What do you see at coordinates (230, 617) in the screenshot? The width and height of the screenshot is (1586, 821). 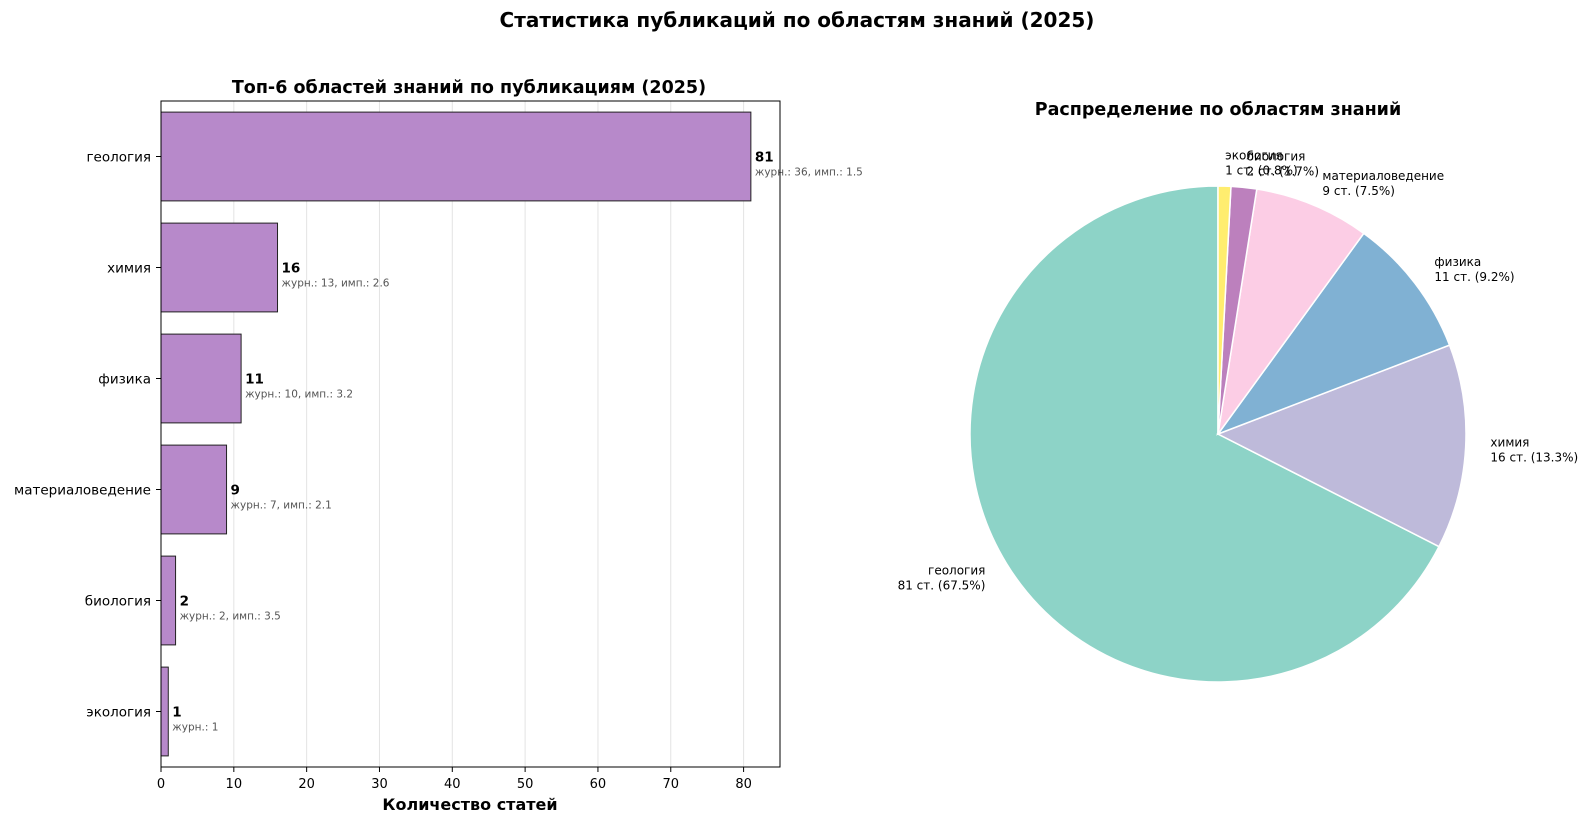 I see `bar-annotation: журн.: 2, имп.: 3.5` at bounding box center [230, 617].